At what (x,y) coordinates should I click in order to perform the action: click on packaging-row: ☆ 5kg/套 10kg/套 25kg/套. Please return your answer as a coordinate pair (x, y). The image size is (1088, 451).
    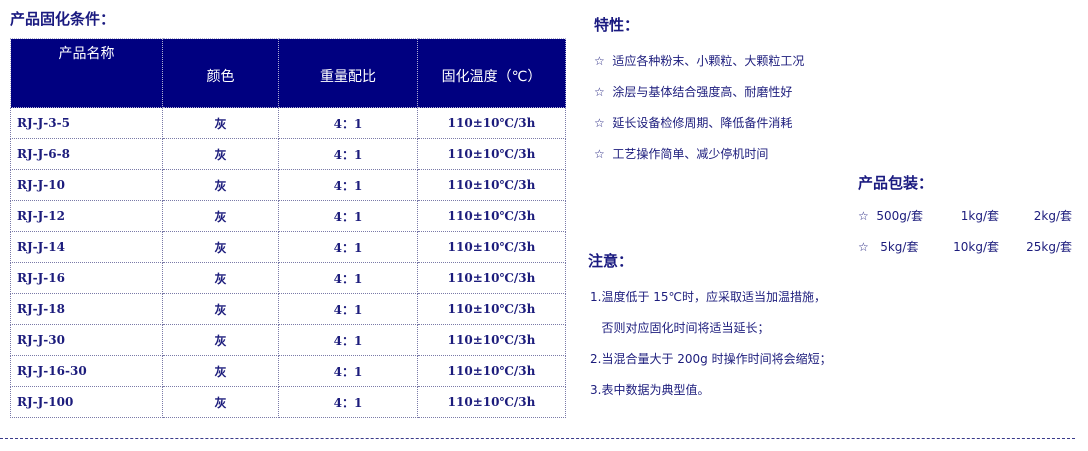
    Looking at the image, I should click on (965, 246).